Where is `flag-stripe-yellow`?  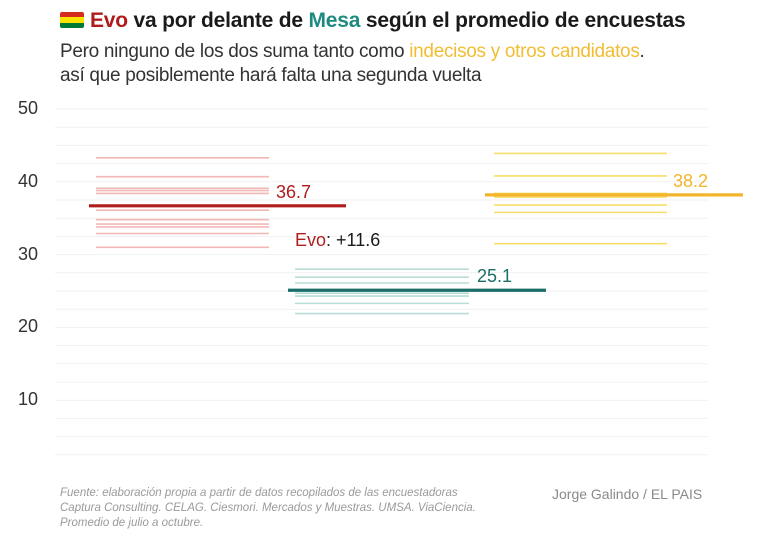 flag-stripe-yellow is located at coordinates (72, 20).